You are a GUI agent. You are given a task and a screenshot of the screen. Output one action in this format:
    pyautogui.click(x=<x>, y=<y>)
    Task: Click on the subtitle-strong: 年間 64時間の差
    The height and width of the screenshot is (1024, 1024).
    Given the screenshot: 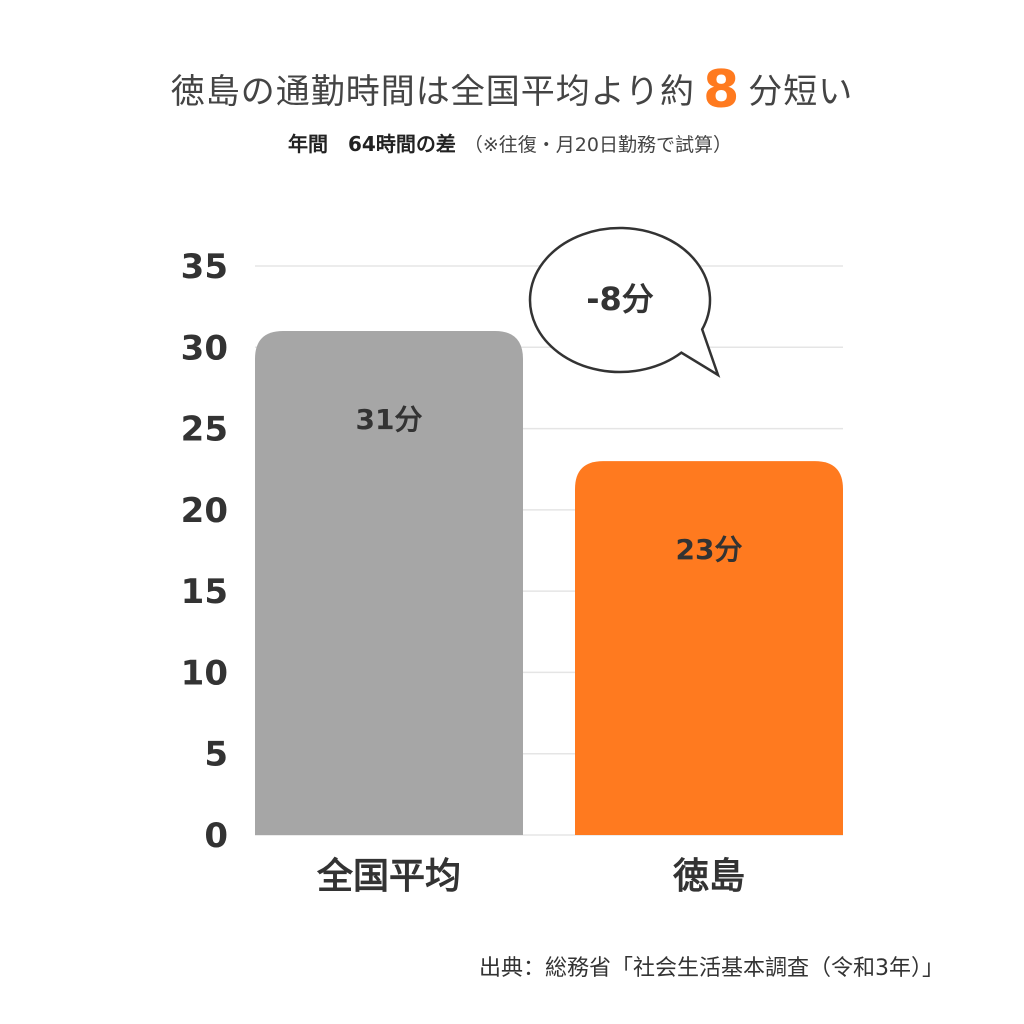 What is the action you would take?
    pyautogui.click(x=372, y=144)
    